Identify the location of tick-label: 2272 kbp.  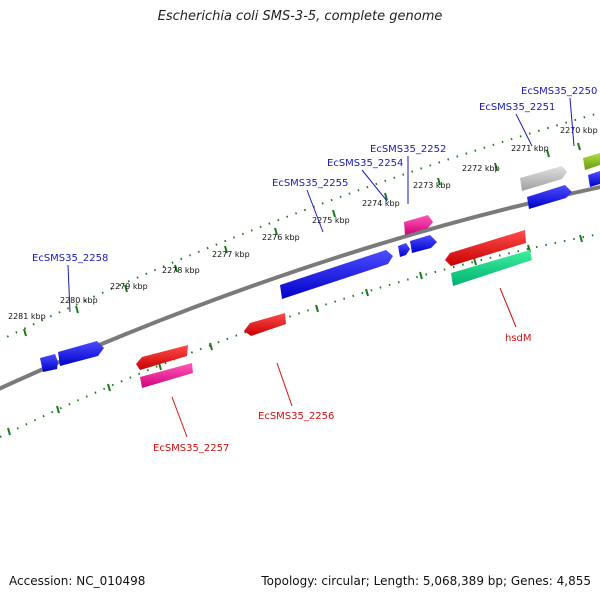
(481, 168).